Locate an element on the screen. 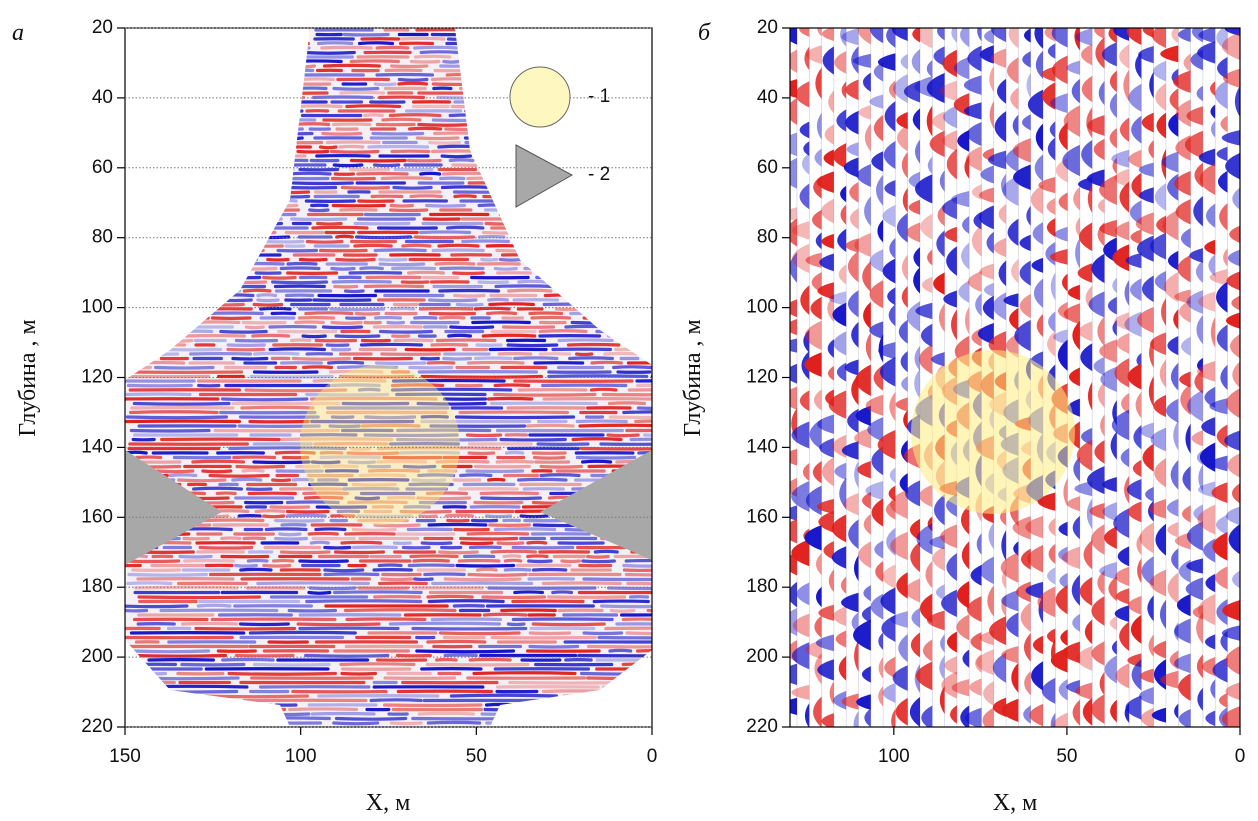  legend-symbol is located at coordinates (540, 97).